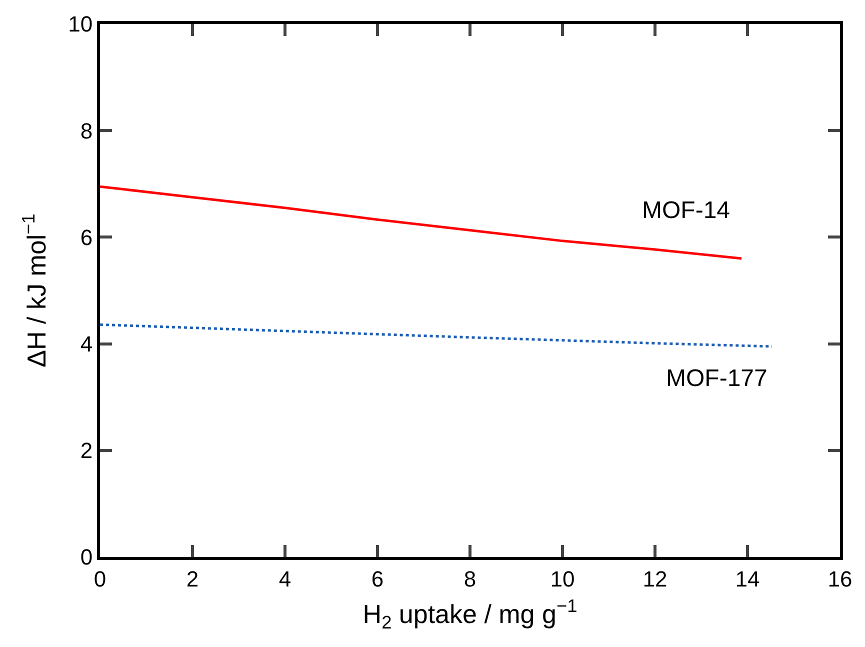 This screenshot has height=647, width=865. What do you see at coordinates (86, 557) in the screenshot?
I see `y-tick-label: 0` at bounding box center [86, 557].